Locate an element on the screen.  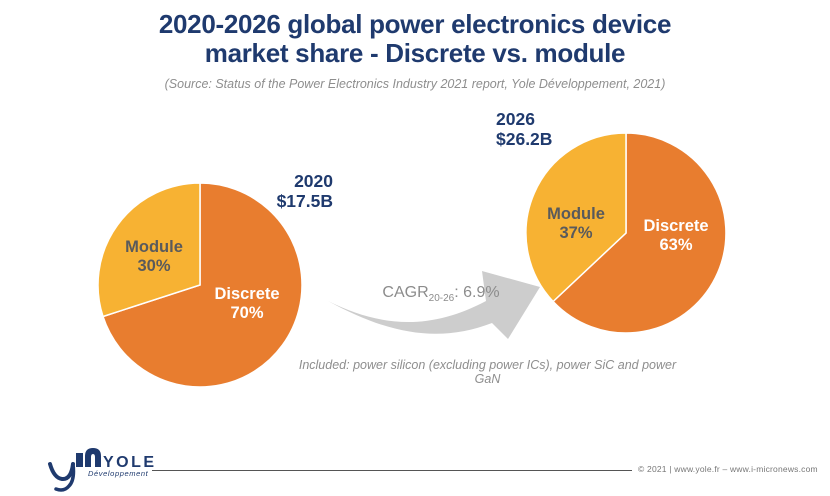
pie-2020-year: 2020 is located at coordinates (313, 181).